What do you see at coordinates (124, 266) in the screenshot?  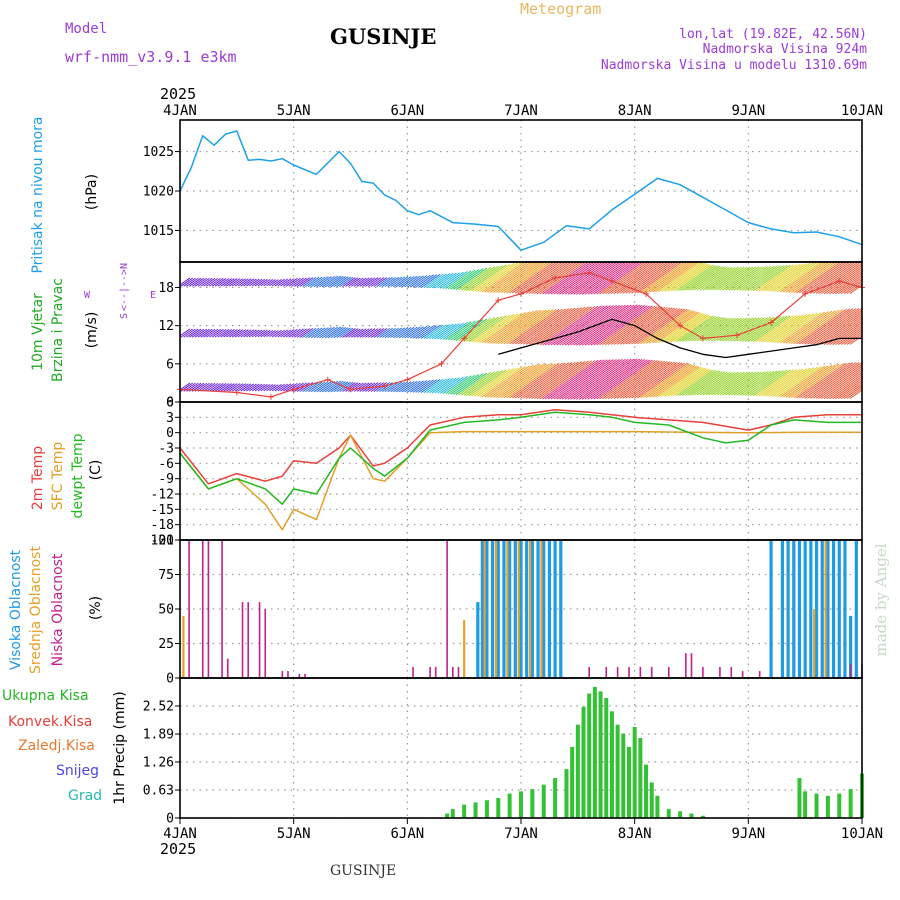 I see `compass-n: N` at bounding box center [124, 266].